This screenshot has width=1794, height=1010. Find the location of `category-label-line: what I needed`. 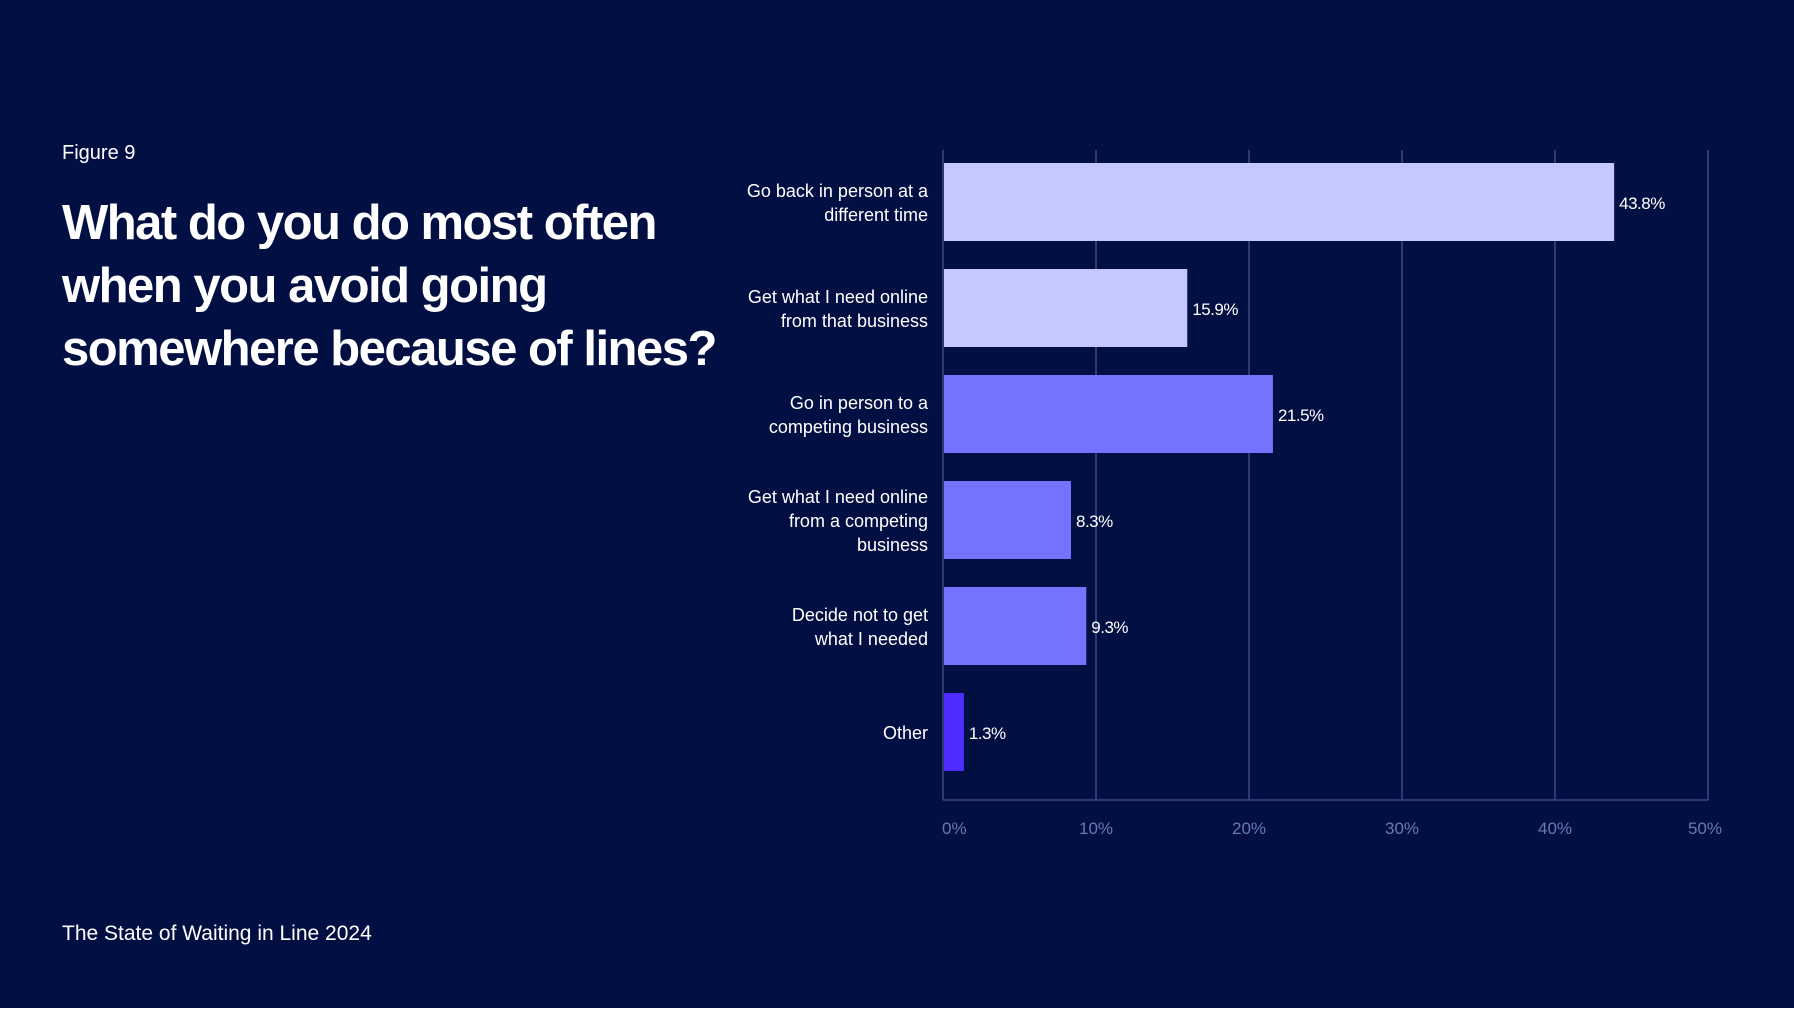

category-label-line: what I needed is located at coordinates (871, 639).